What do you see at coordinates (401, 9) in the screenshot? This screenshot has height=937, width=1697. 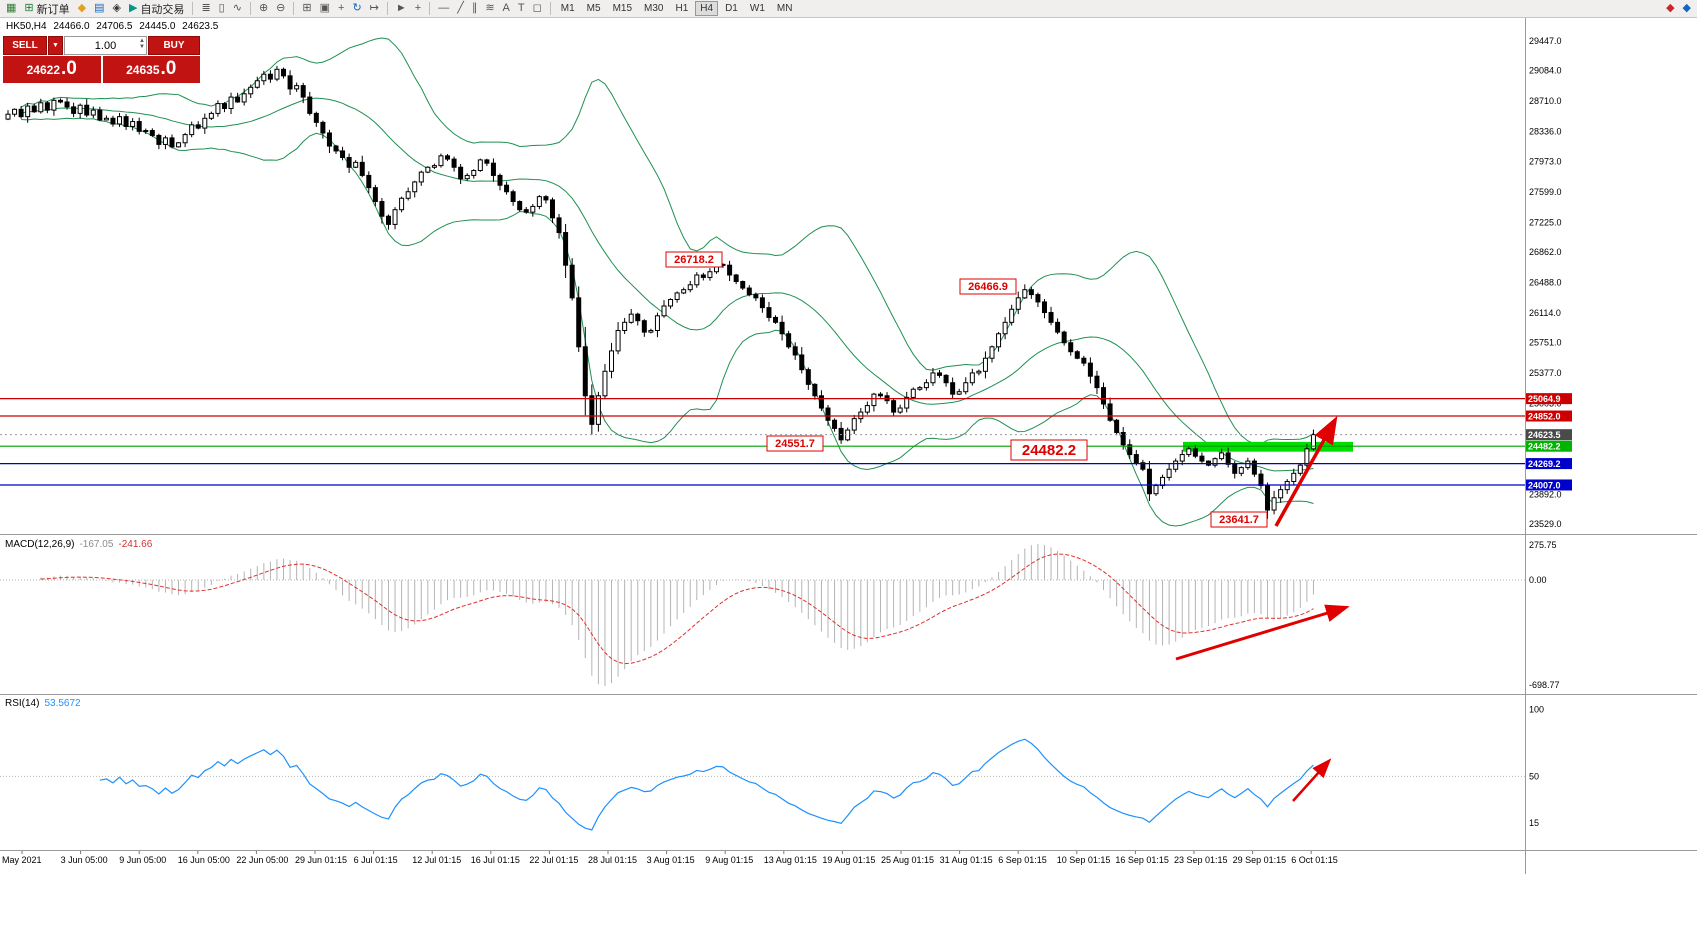 I see `cursor-icon: ►` at bounding box center [401, 9].